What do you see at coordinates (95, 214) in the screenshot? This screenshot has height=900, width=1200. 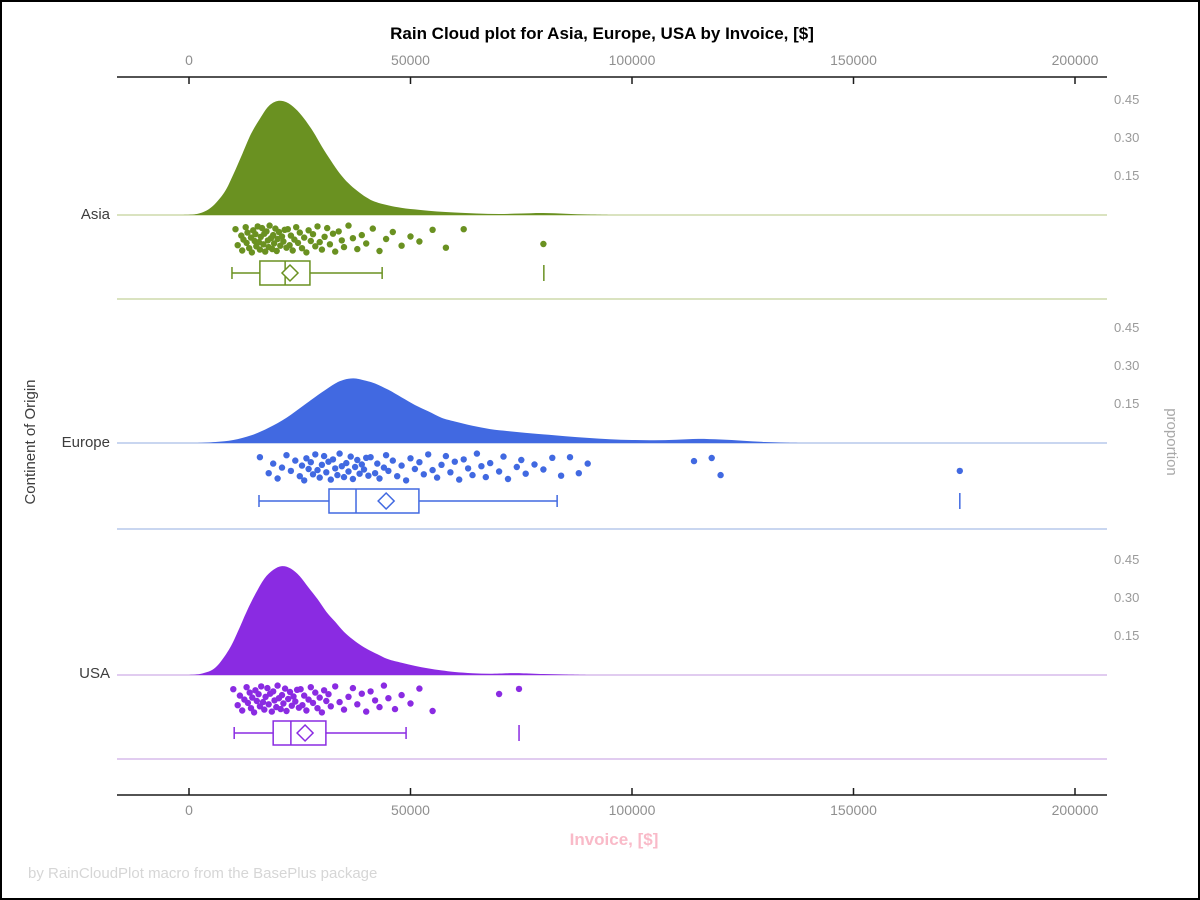 I see `category-label-asia: Asia` at bounding box center [95, 214].